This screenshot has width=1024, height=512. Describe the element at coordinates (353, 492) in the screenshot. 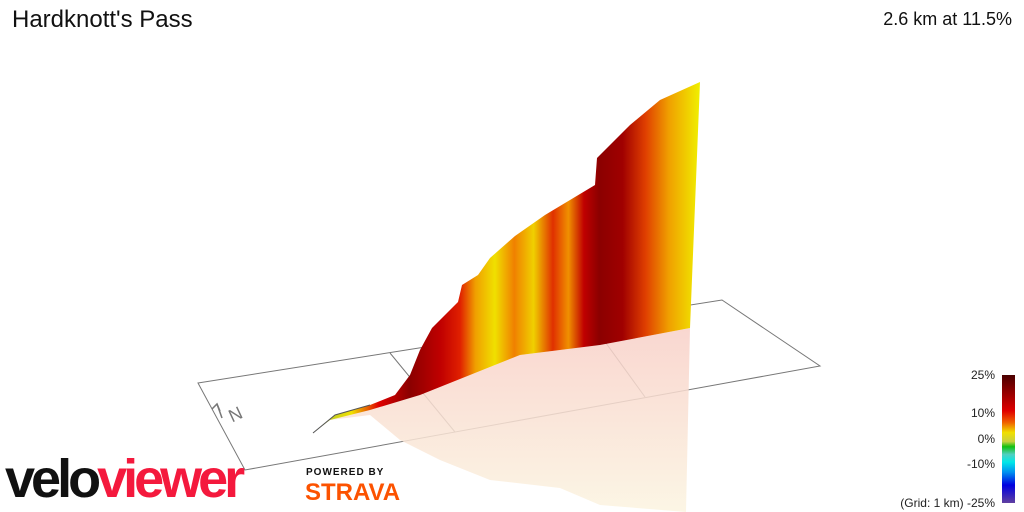

I see `strava-logo: STRAVA` at that location.